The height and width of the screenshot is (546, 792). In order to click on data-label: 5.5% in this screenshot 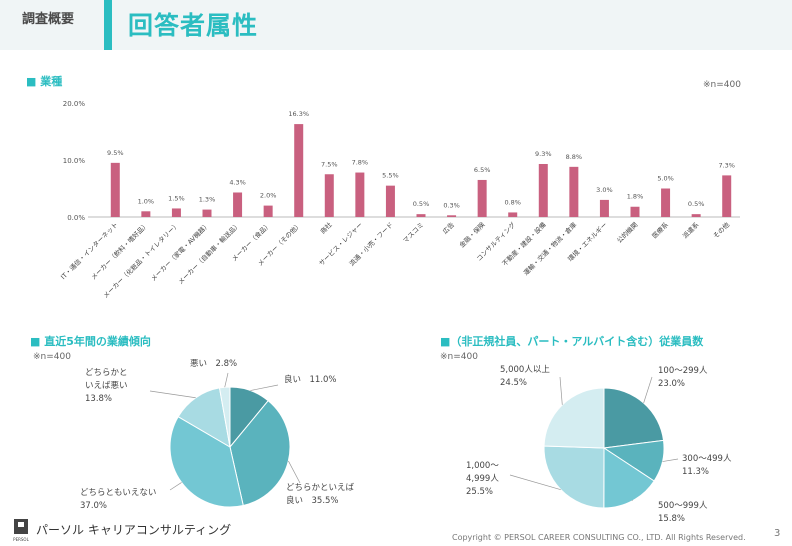, I will do `click(390, 176)`.